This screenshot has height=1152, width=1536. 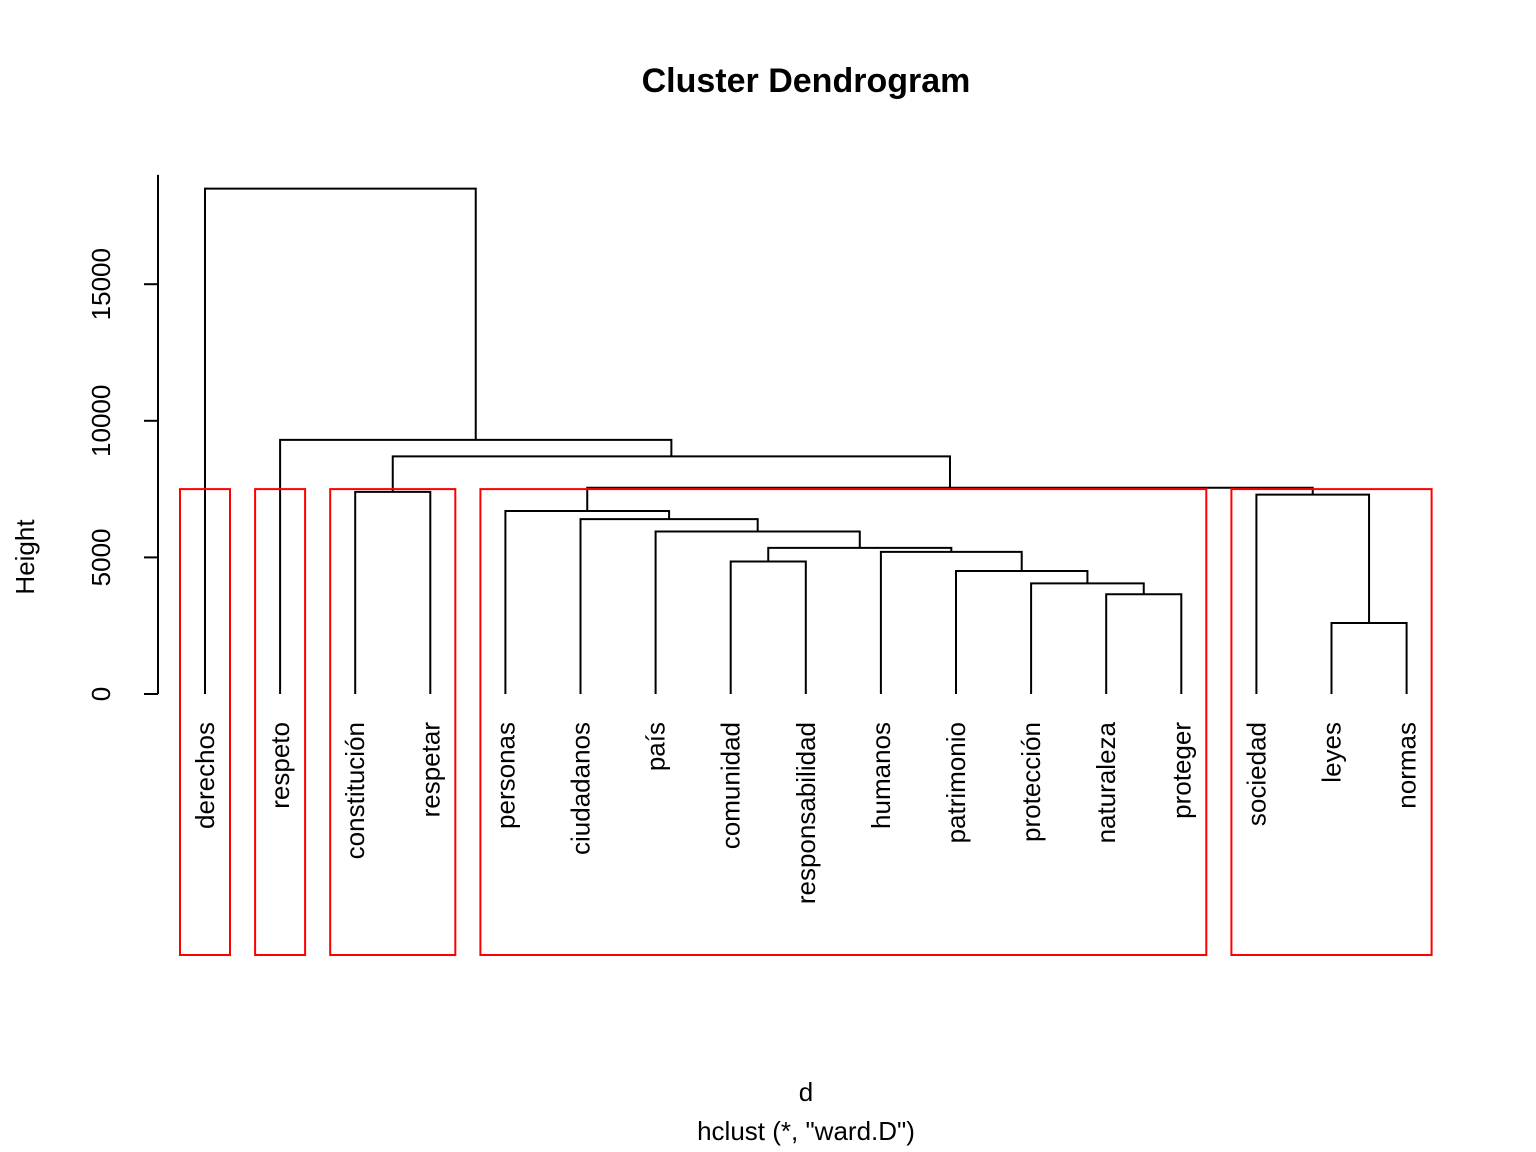 What do you see at coordinates (122, 437) in the screenshot?
I see `y-axis: 0 5000 10000 15000` at bounding box center [122, 437].